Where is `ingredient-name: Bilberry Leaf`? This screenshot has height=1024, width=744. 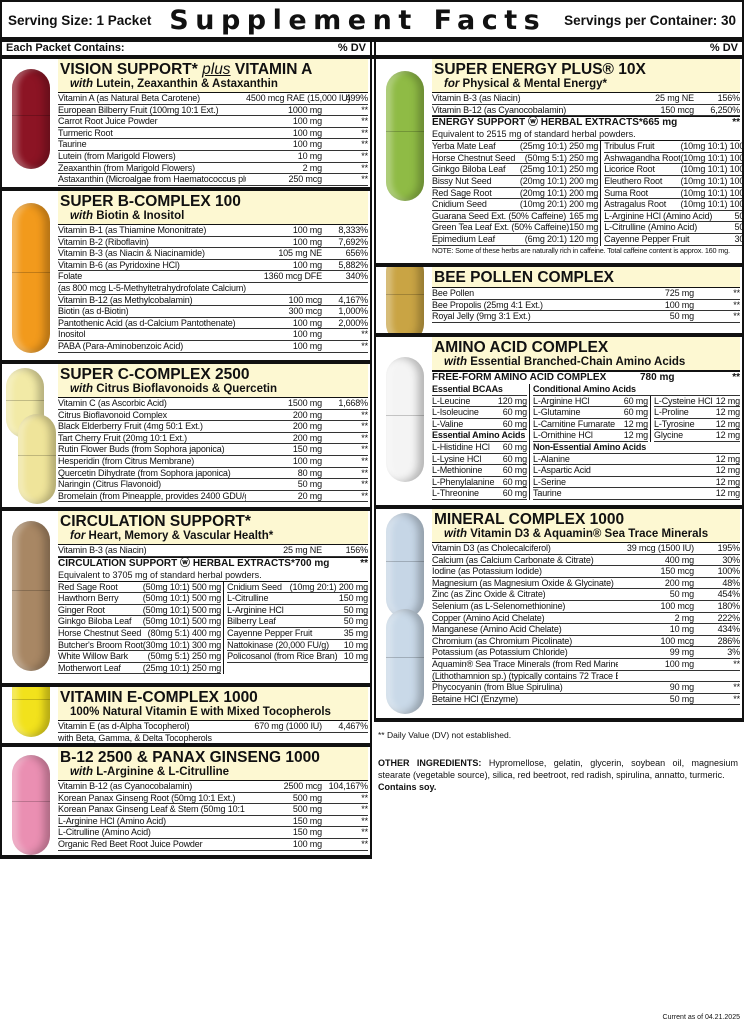
ingredient-name: Bilberry Leaf is located at coordinates (251, 621).